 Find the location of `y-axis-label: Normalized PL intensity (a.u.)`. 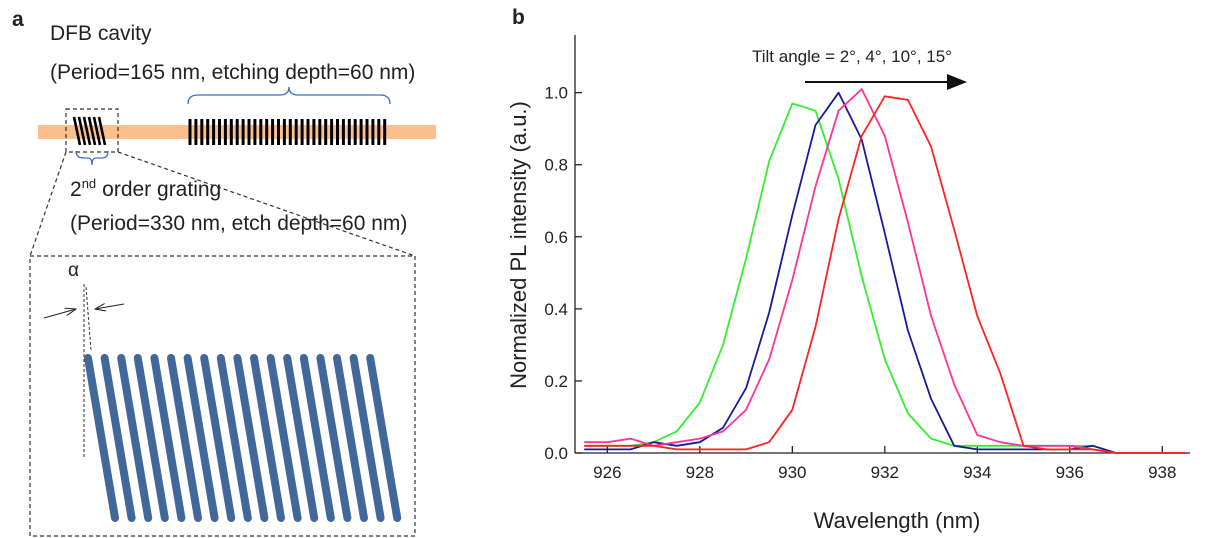

y-axis-label: Normalized PL intensity (a.u.) is located at coordinates (518, 245).